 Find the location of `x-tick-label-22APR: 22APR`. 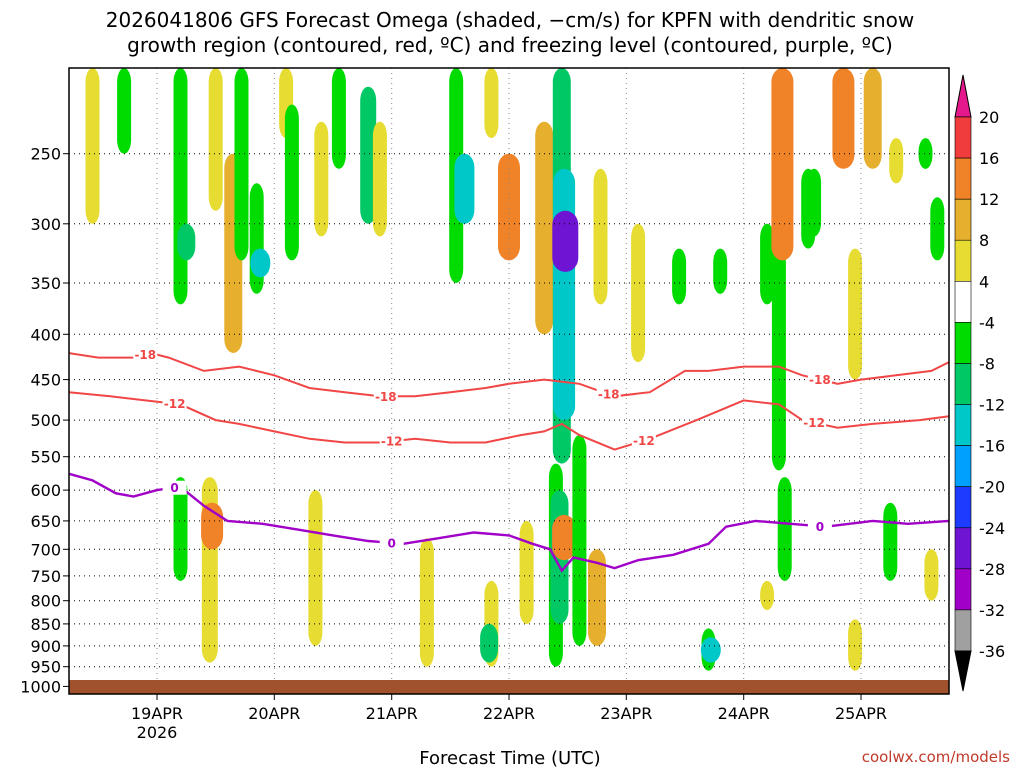

x-tick-label-22APR: 22APR is located at coordinates (509, 713).